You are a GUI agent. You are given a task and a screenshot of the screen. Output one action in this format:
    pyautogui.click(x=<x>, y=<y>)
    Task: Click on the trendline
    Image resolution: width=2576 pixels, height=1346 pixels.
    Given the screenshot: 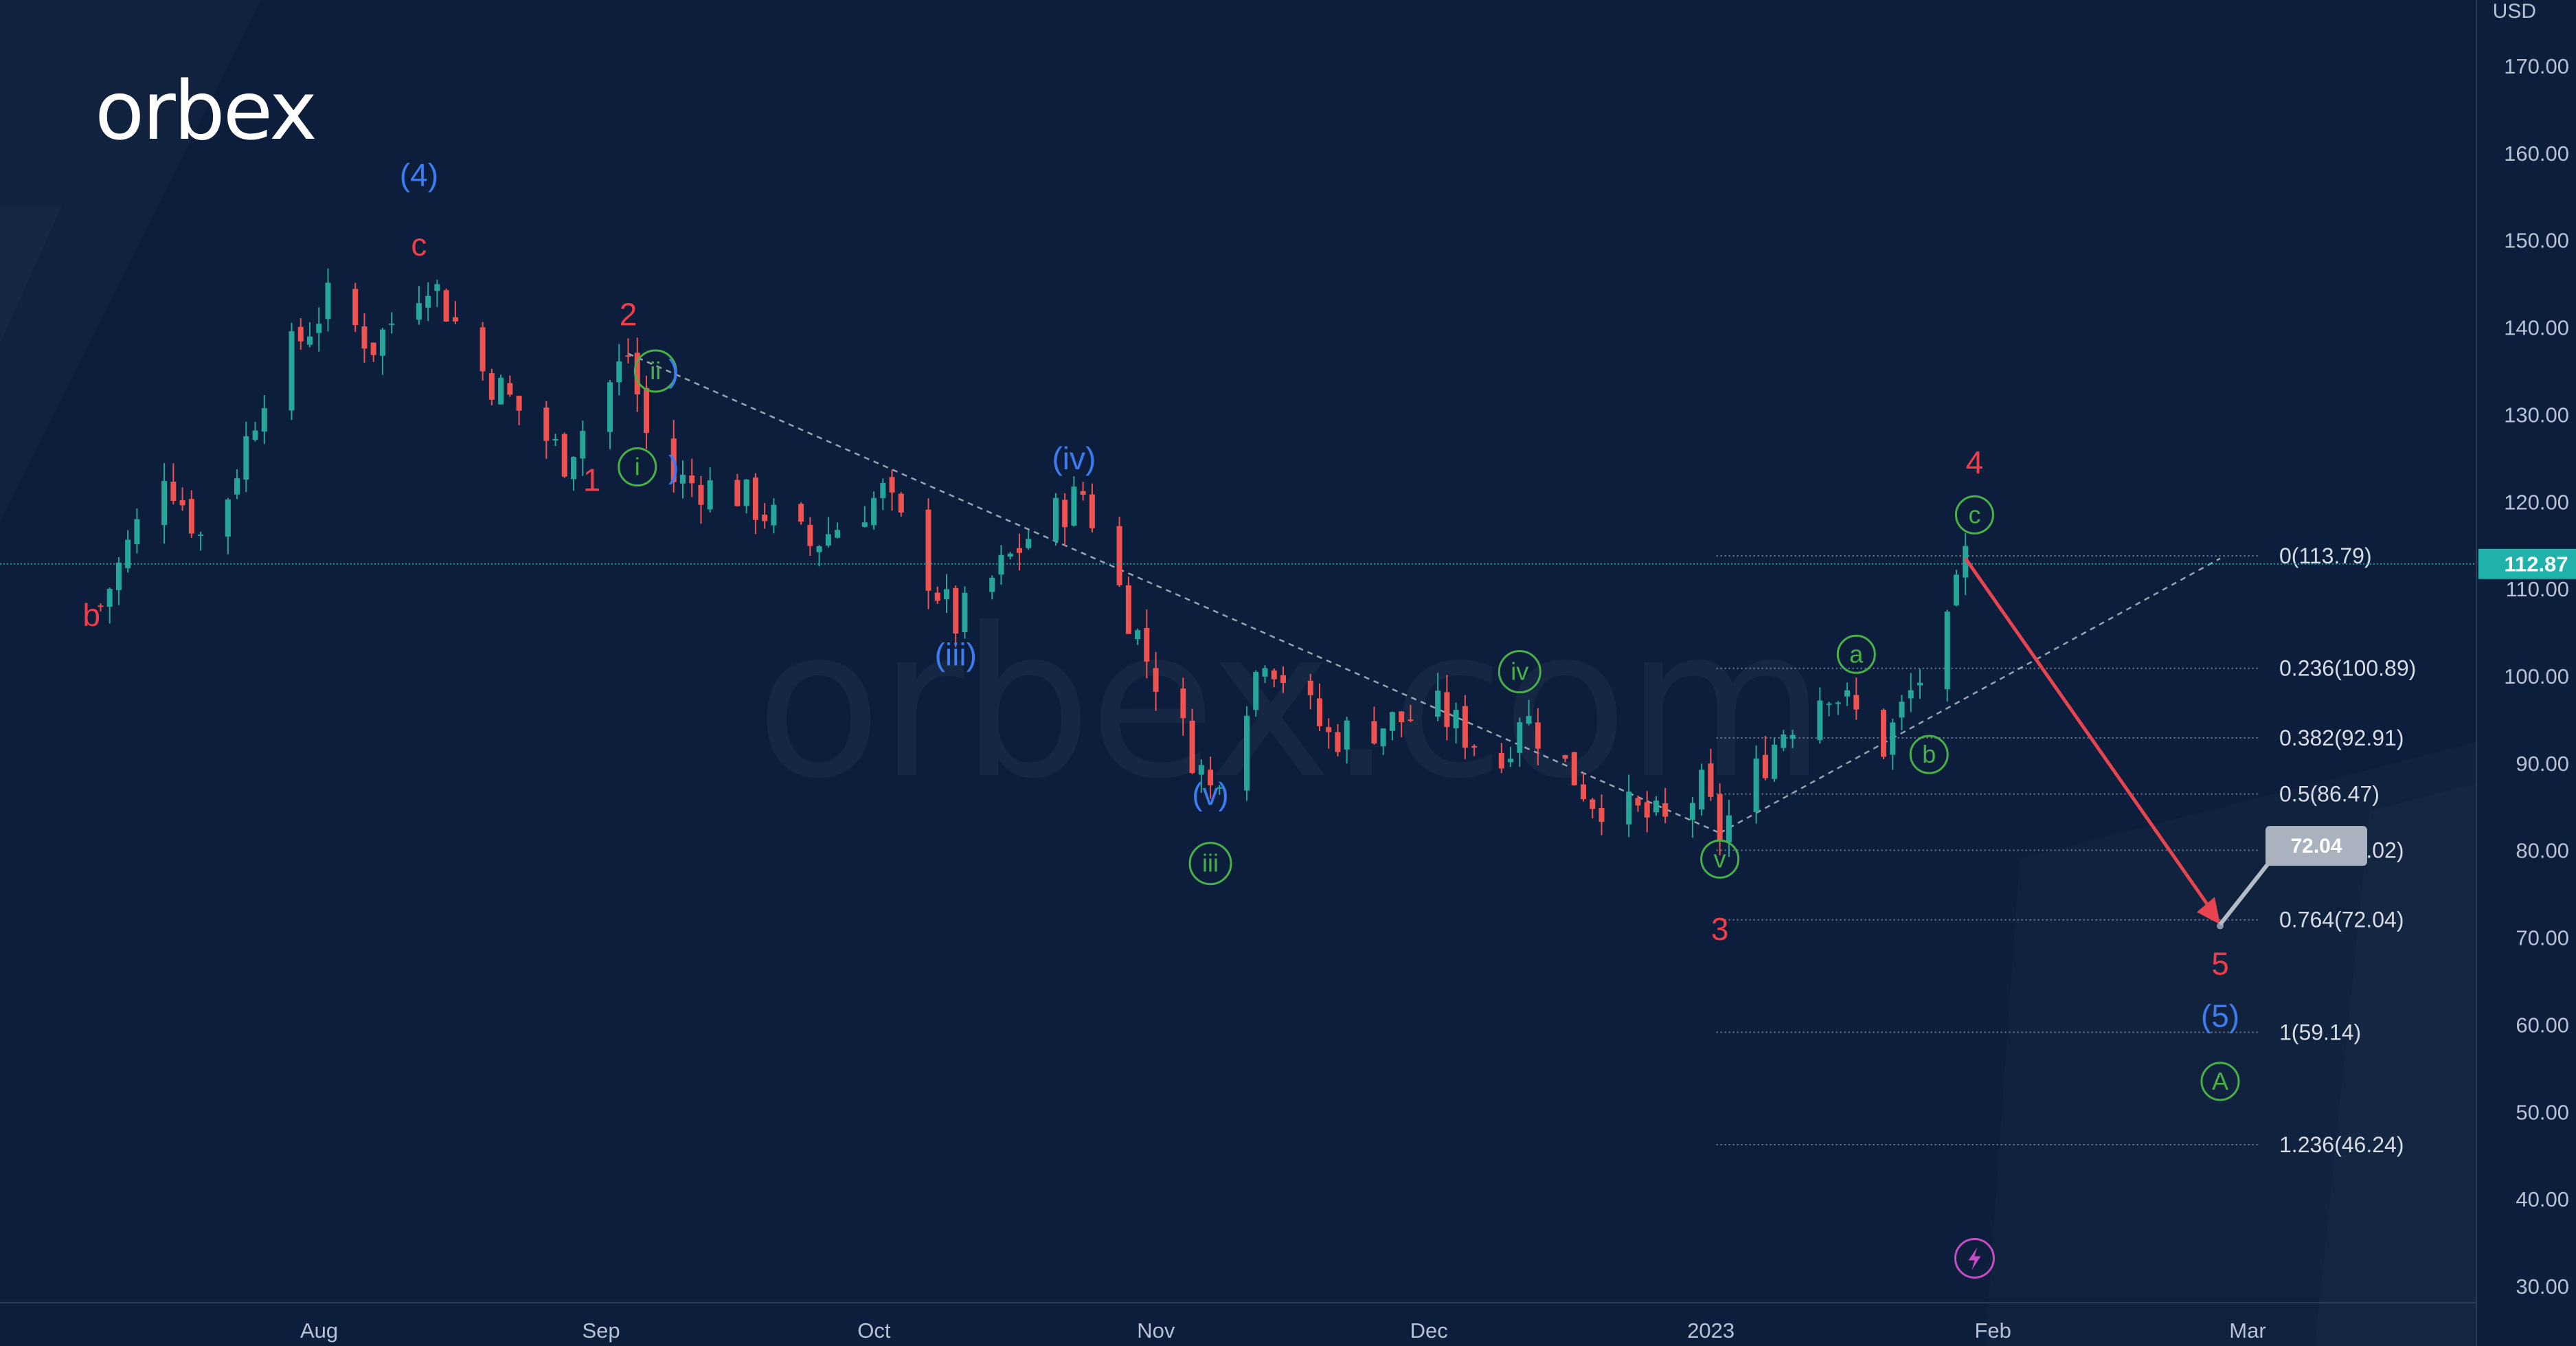 What is the action you would take?
    pyautogui.click(x=1970, y=695)
    